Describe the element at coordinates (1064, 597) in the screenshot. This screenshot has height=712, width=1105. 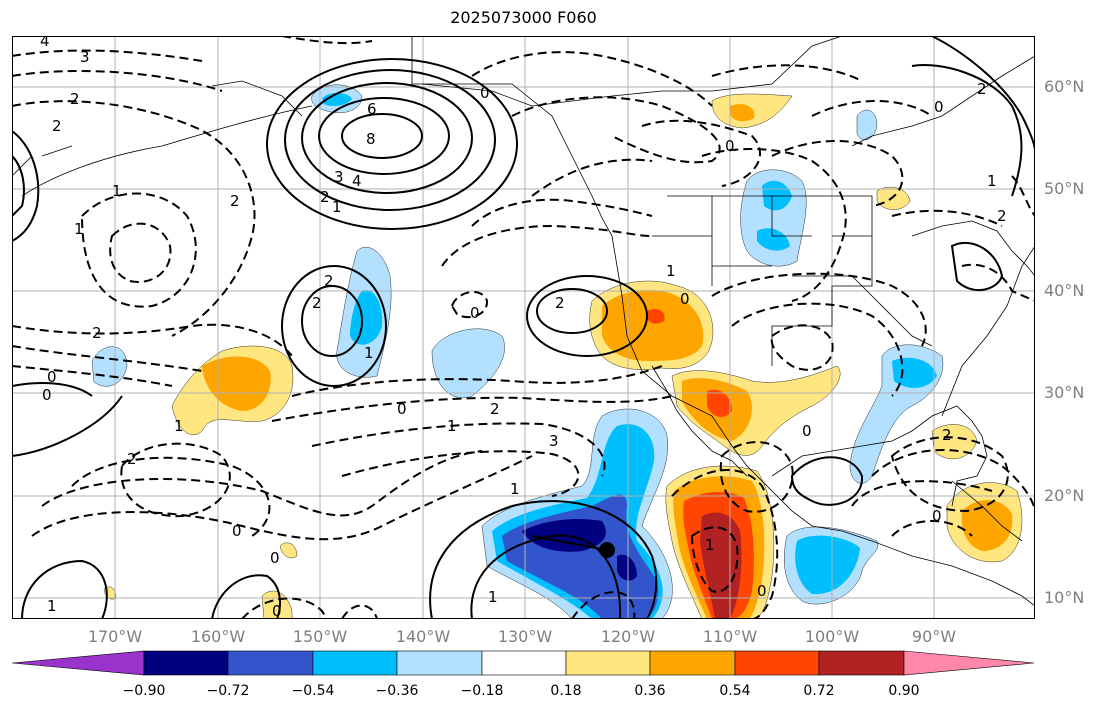
I see `lat-label-10n: 10°N` at that location.